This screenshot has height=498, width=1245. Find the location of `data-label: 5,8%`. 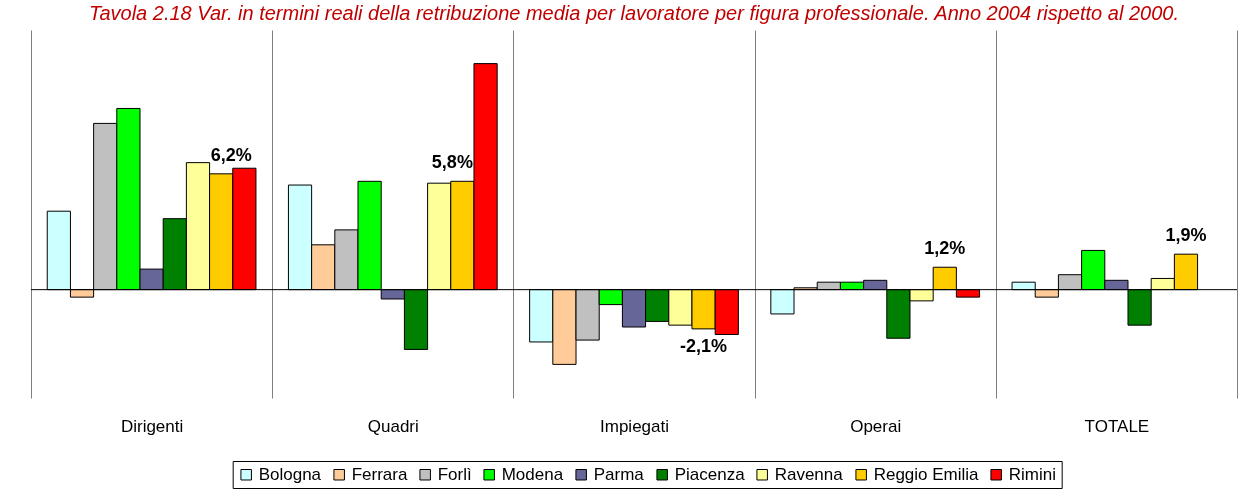

data-label: 5,8% is located at coordinates (452, 162).